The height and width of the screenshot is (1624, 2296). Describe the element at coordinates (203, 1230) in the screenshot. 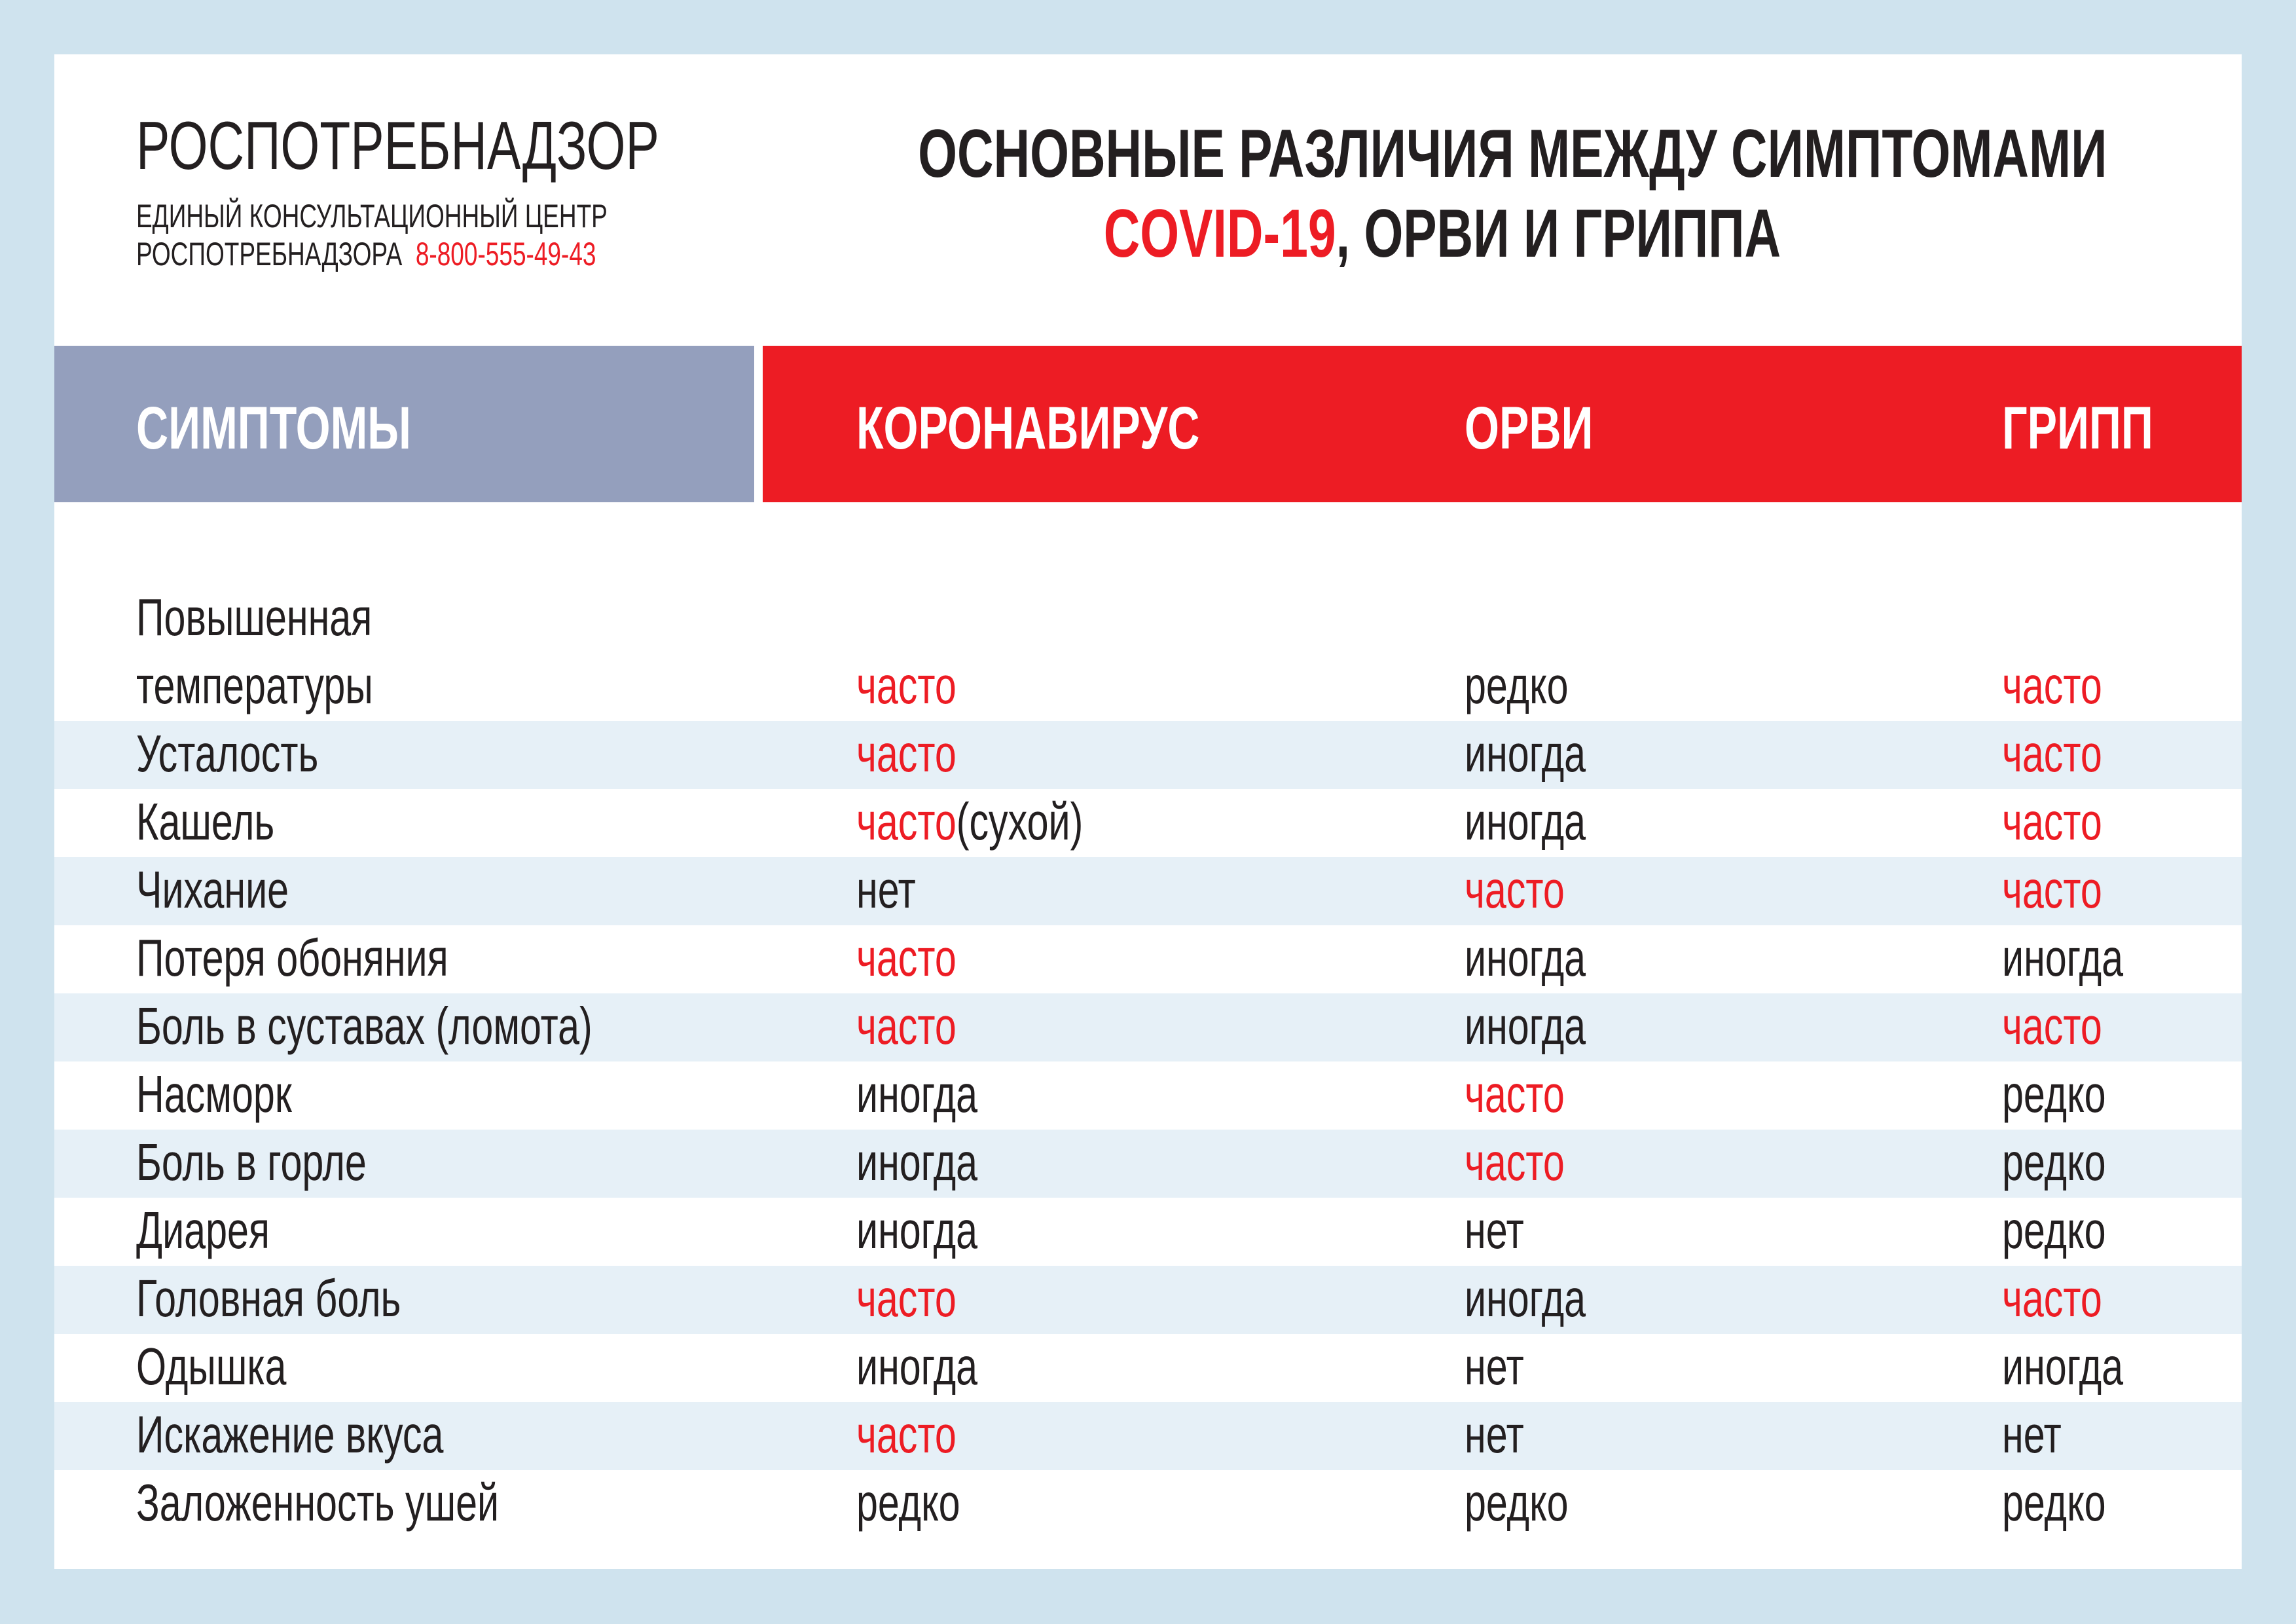

I see `symptom-label: Диарея` at that location.